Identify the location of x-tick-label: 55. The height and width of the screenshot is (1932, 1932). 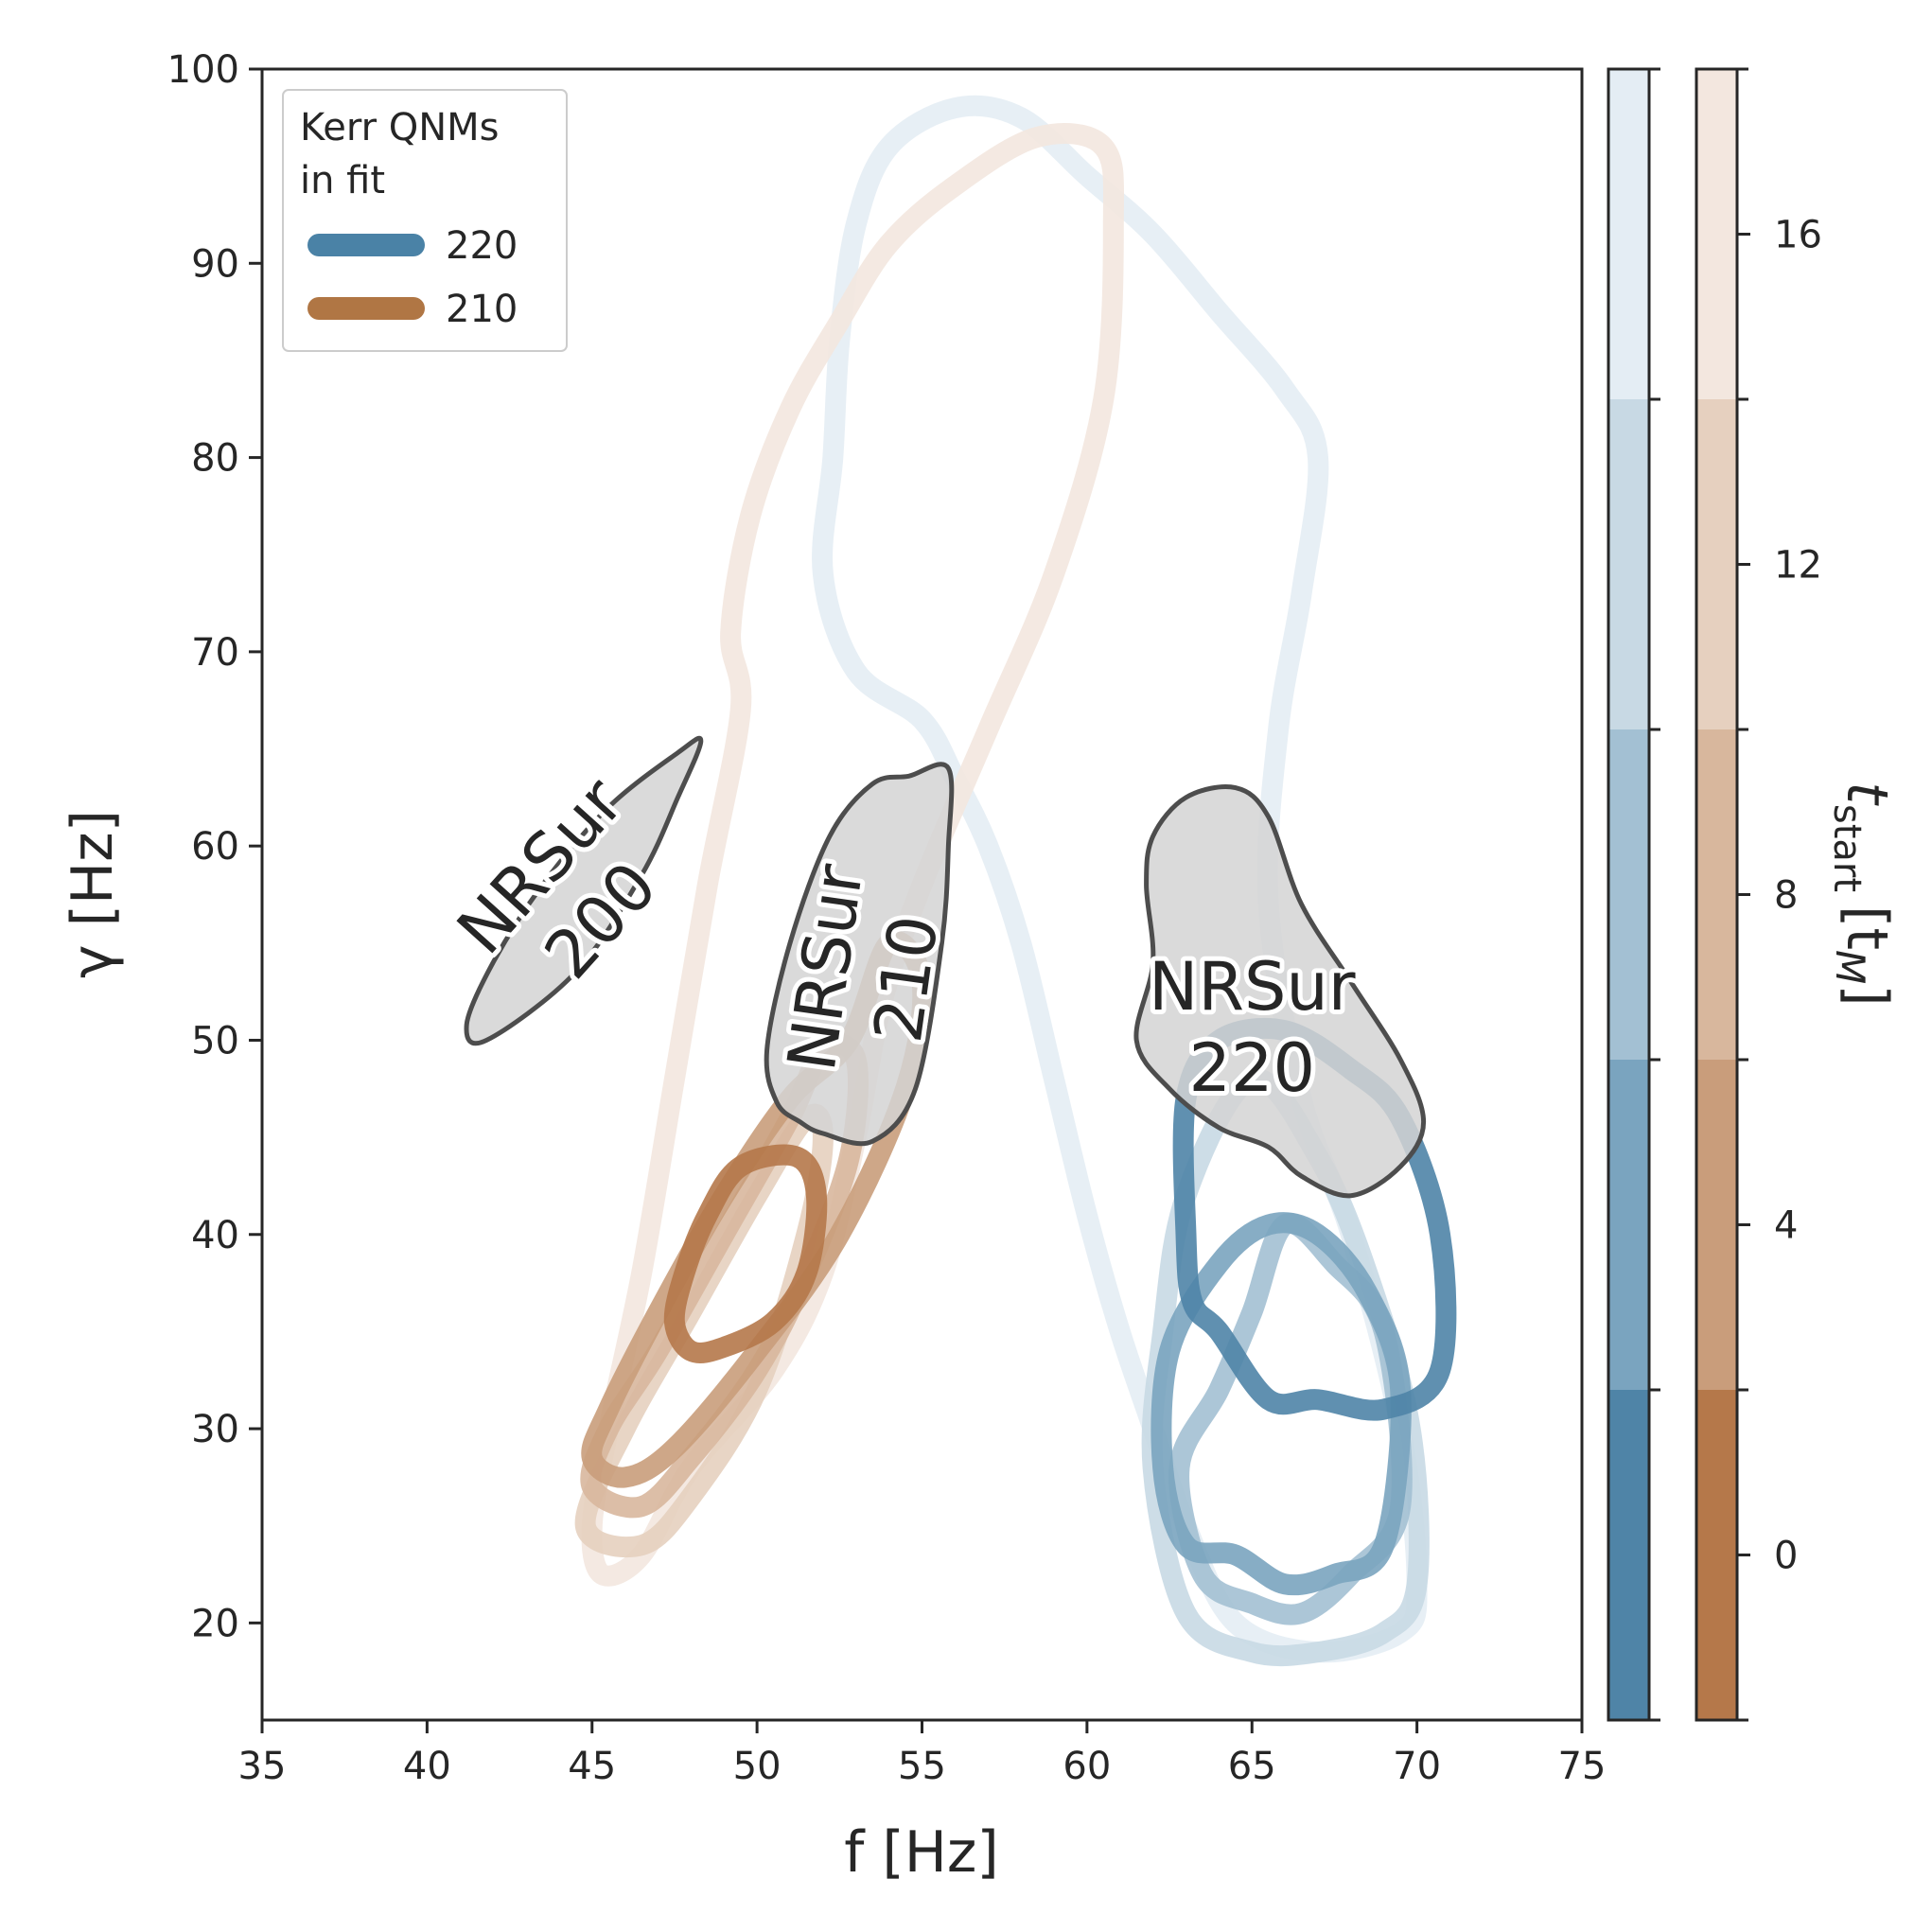
(922, 1766).